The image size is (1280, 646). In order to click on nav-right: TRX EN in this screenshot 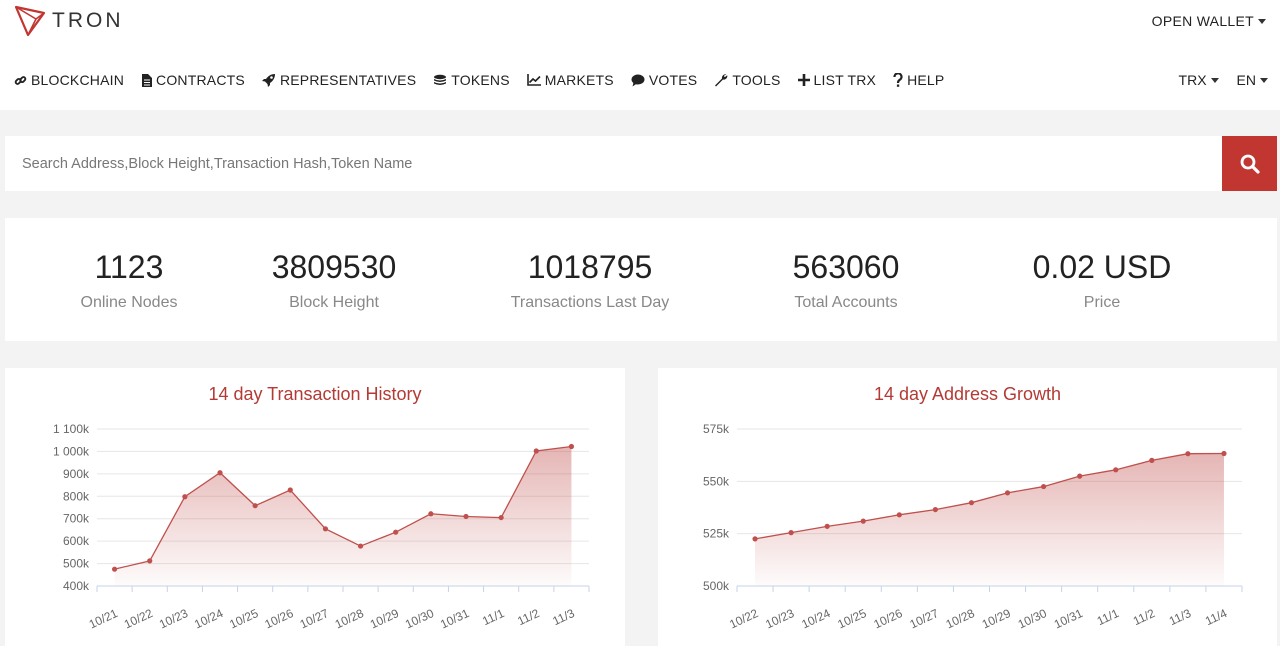, I will do `click(1214, 80)`.